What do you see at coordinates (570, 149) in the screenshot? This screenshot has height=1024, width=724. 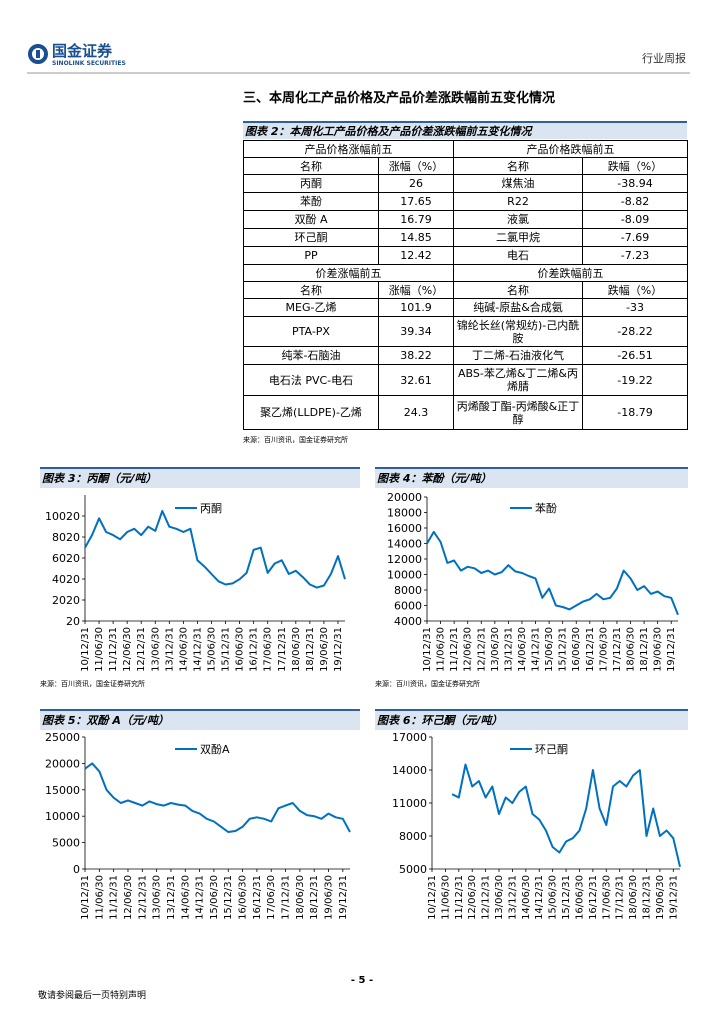 I see `group-header: 产品价格跌幅前五` at bounding box center [570, 149].